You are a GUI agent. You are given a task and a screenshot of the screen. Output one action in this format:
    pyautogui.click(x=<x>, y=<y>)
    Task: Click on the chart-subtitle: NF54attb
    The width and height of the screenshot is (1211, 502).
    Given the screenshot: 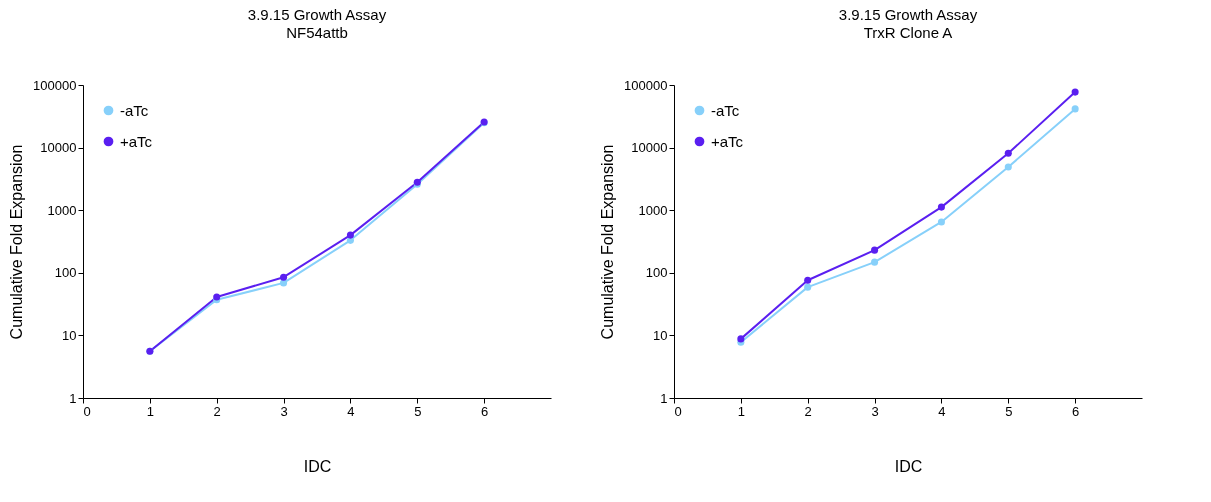 What is the action you would take?
    pyautogui.click(x=317, y=32)
    